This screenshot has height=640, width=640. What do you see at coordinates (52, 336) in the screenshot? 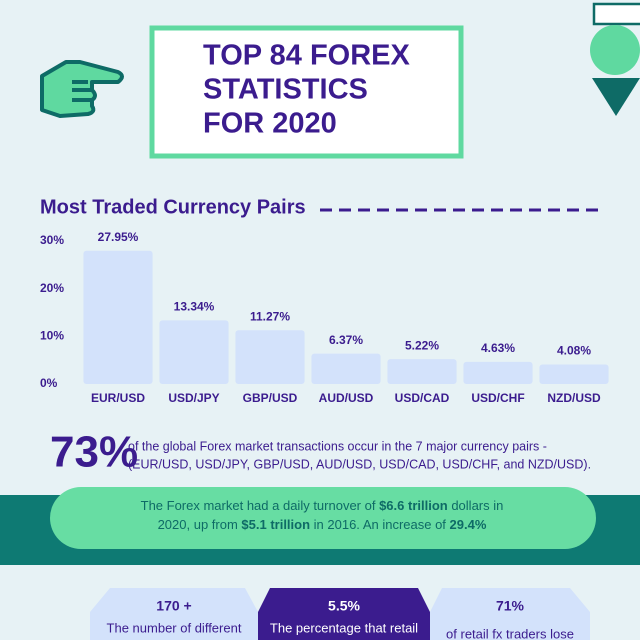
I see `y-tick-label: 10%` at bounding box center [52, 336].